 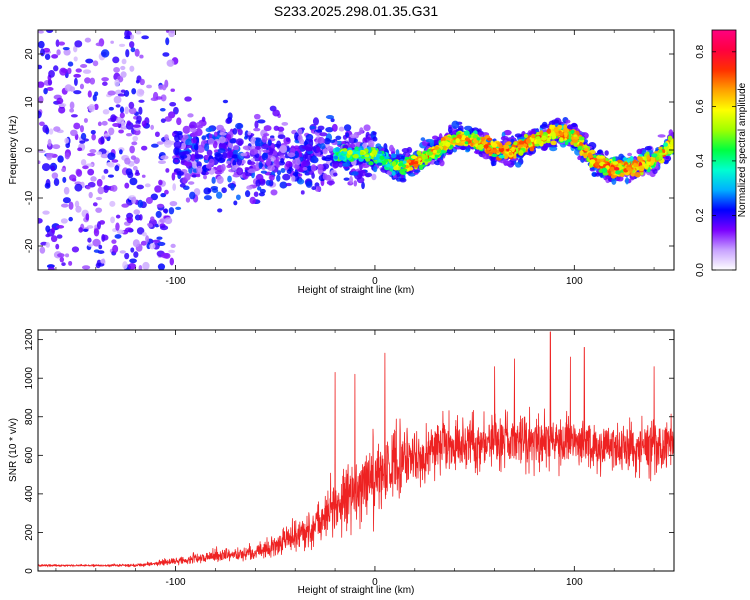 What do you see at coordinates (29, 339) in the screenshot?
I see `y-tick-label: 1200` at bounding box center [29, 339].